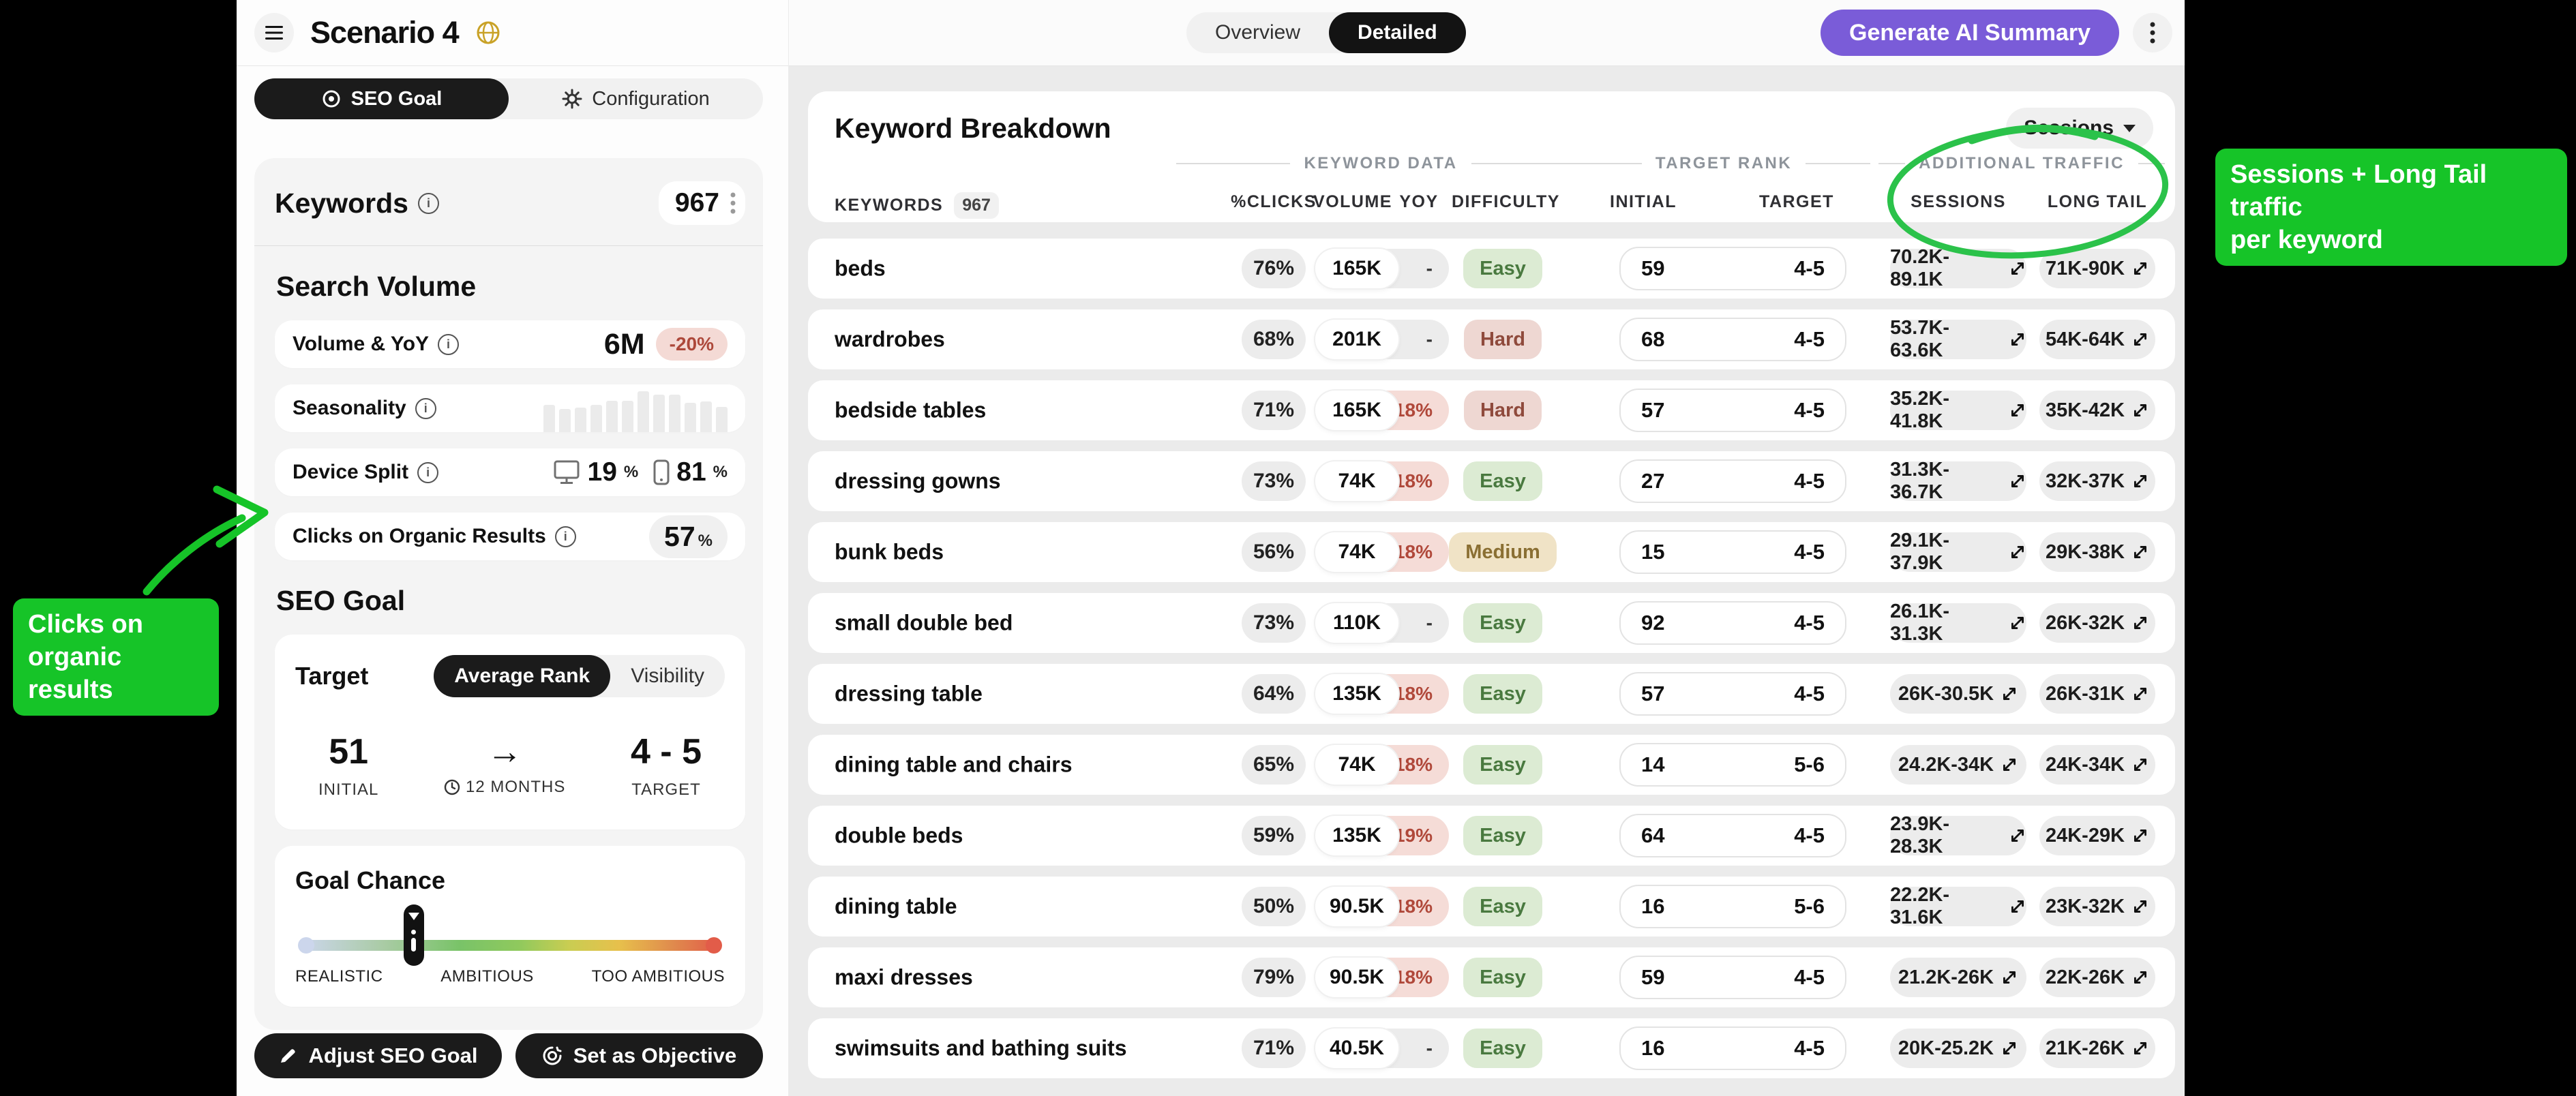 This screenshot has width=2576, height=1096. What do you see at coordinates (1958, 1048) in the screenshot?
I see `sessions-pill: 20K-25.2K` at bounding box center [1958, 1048].